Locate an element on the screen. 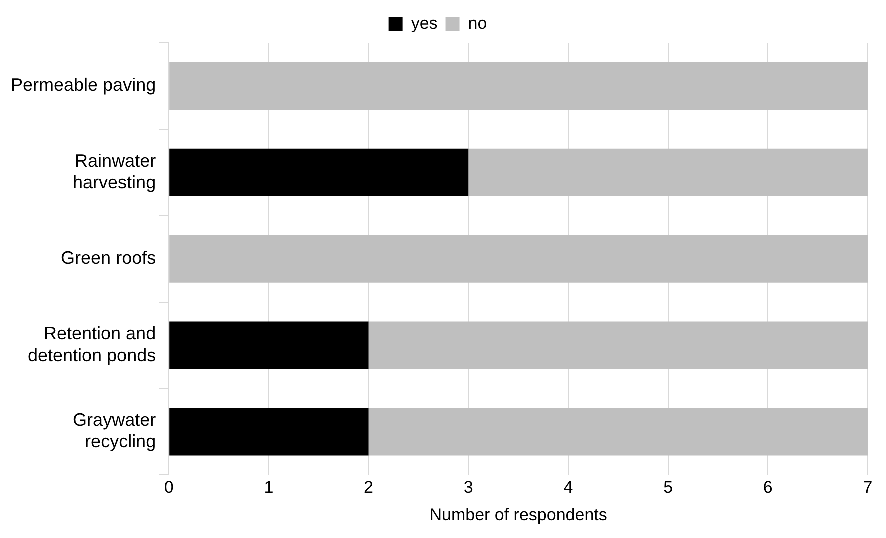 This screenshot has height=538, width=886. y-tick-label: Retention and detention ponds is located at coordinates (92, 345).